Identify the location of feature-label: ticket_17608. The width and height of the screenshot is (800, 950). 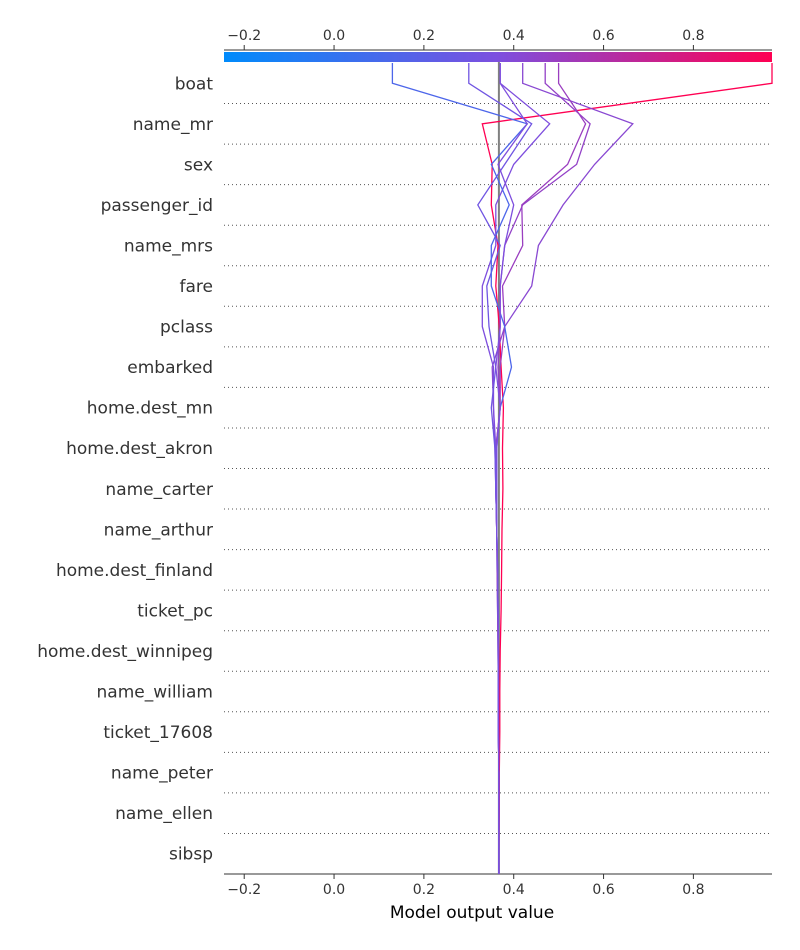
(158, 733).